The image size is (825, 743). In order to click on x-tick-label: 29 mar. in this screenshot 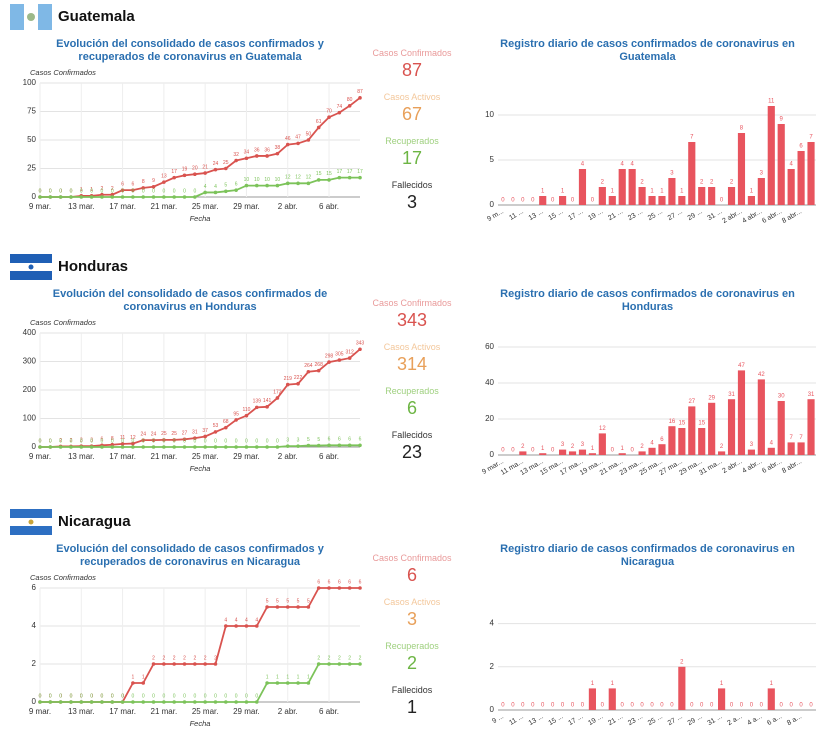, I will do `click(246, 206)`.